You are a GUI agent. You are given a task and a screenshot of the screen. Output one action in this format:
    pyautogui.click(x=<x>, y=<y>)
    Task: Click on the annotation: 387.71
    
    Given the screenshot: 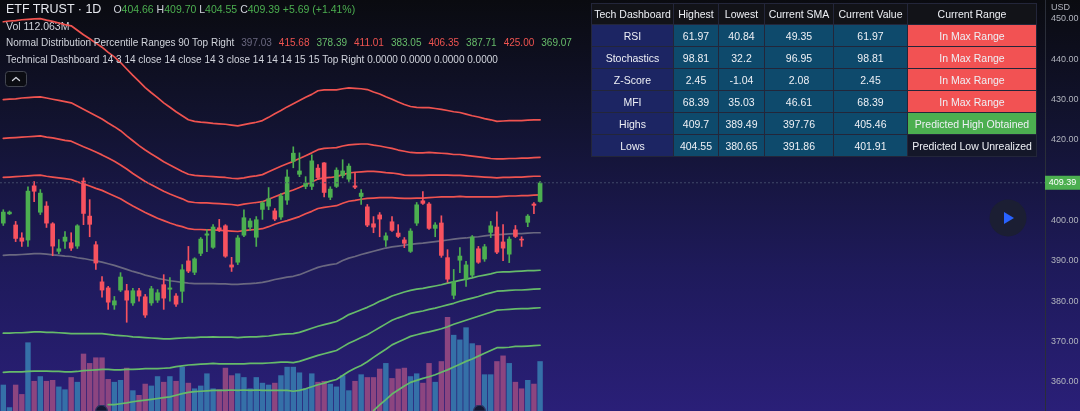 What is the action you would take?
    pyautogui.click(x=481, y=42)
    